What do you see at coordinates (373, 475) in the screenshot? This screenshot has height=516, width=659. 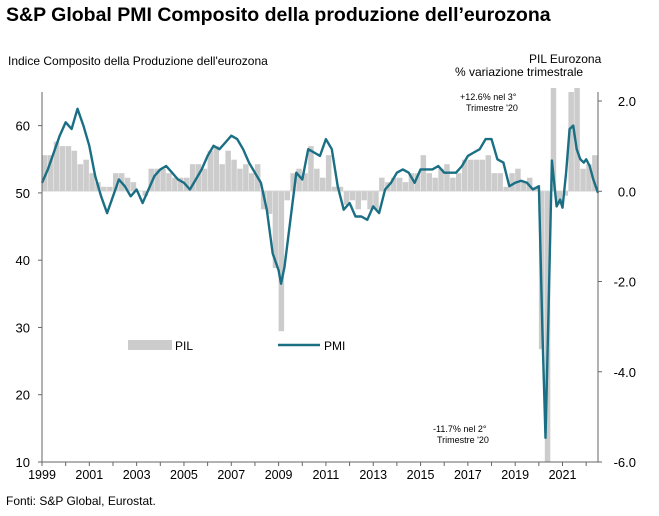 I see `x-tick-label: 2013` at bounding box center [373, 475].